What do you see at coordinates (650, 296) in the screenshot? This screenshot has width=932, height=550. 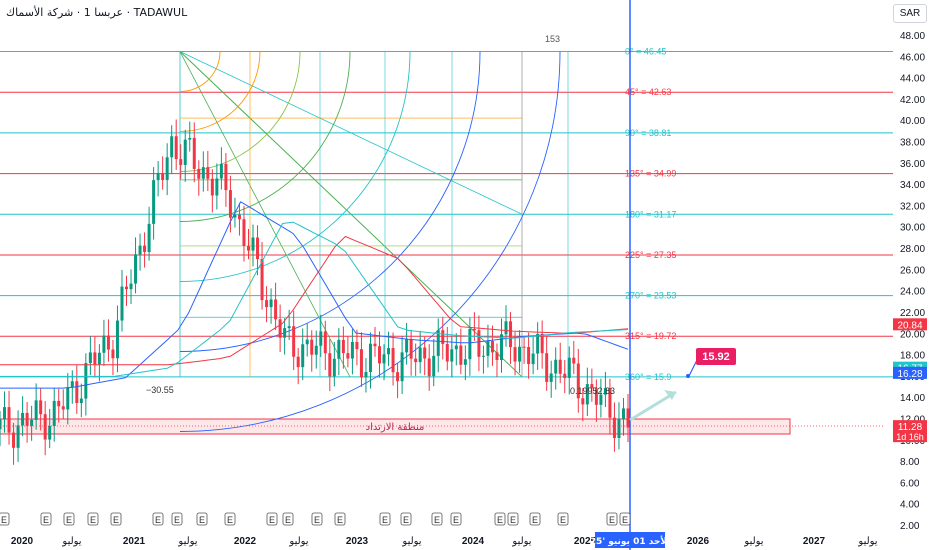 I see `fib-label-6: 270° = 23.53` at bounding box center [650, 296].